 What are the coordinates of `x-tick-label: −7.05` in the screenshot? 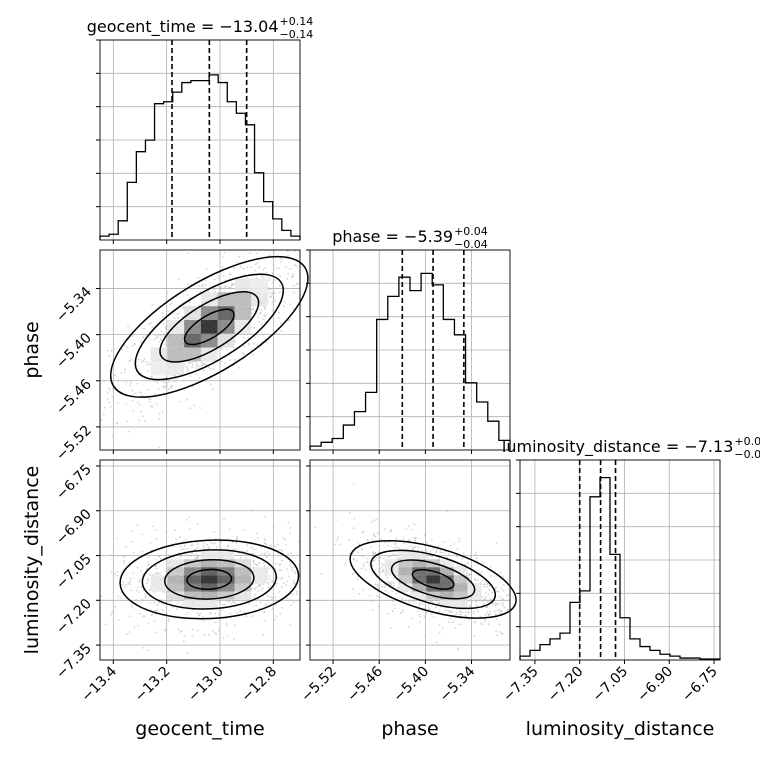 It's located at (611, 685).